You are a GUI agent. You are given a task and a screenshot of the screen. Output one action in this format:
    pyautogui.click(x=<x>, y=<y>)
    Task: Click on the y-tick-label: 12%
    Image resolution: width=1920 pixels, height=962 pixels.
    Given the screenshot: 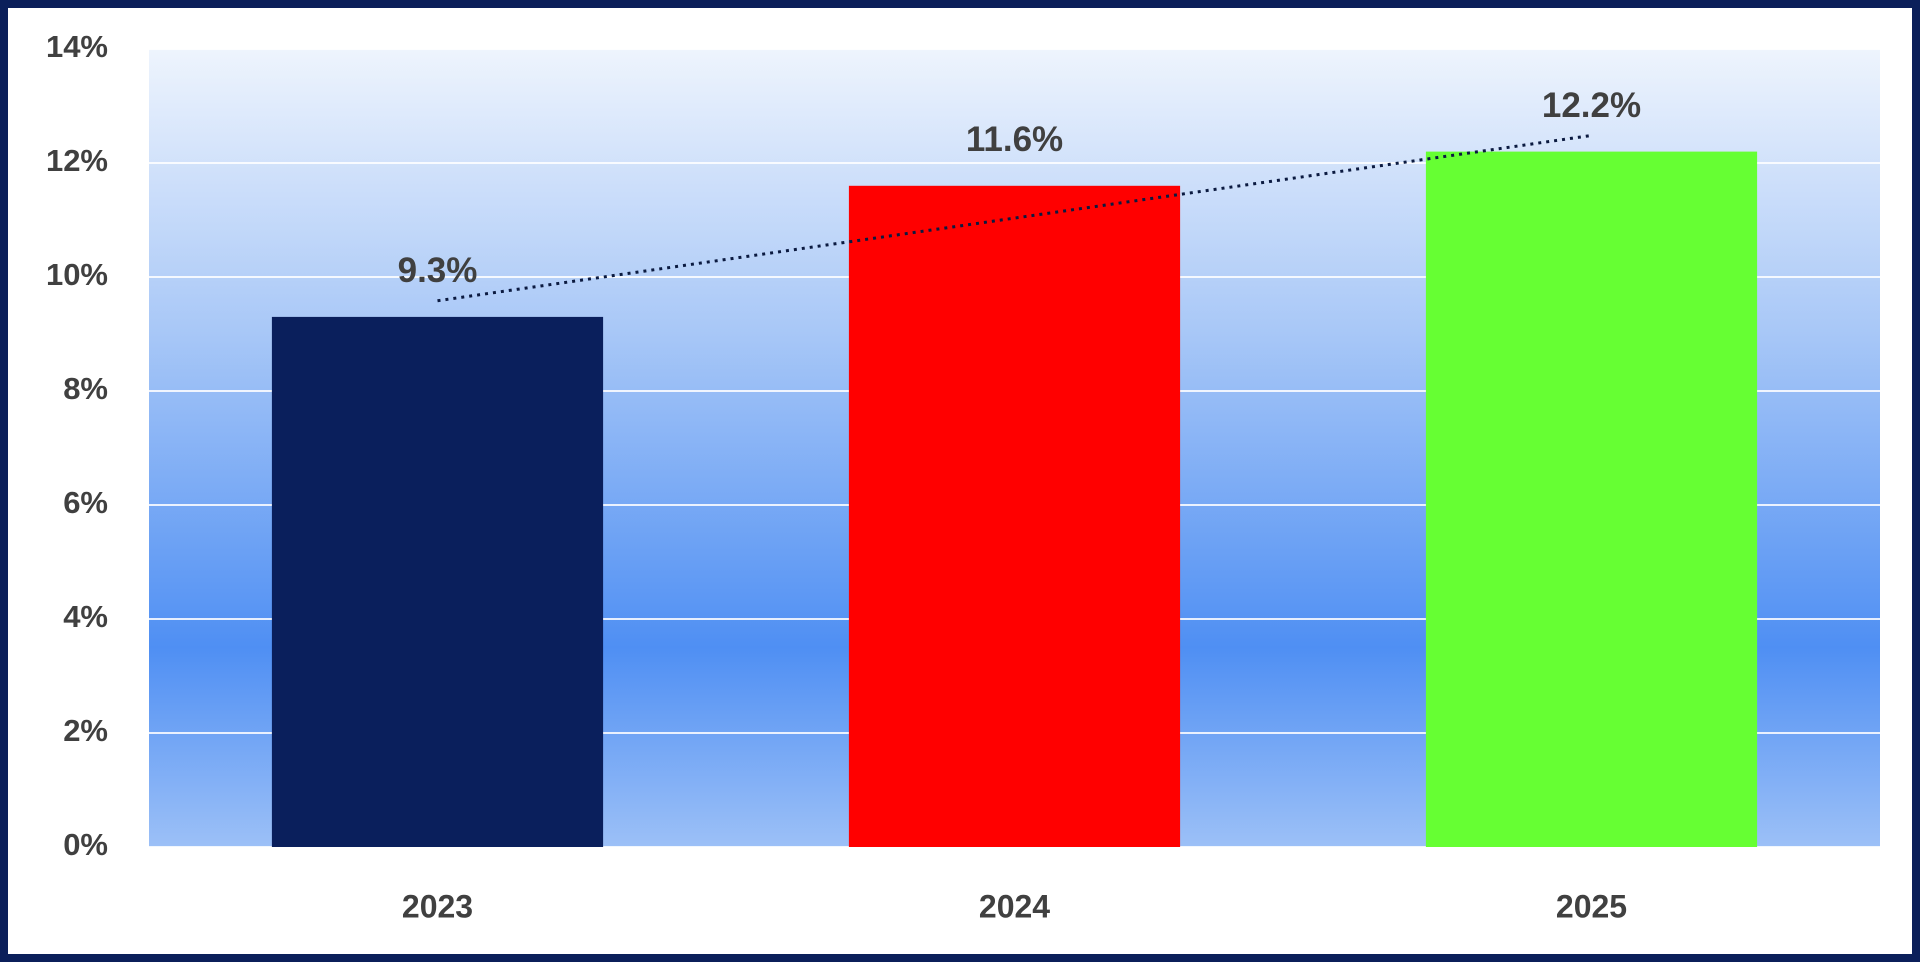 What is the action you would take?
    pyautogui.click(x=77, y=160)
    